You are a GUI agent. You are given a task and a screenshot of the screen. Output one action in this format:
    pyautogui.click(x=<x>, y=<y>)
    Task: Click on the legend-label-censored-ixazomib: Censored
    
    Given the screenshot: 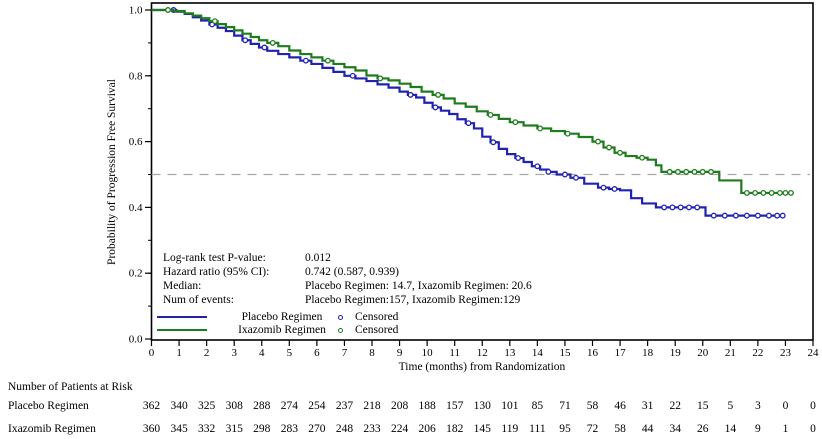 What is the action you would take?
    pyautogui.click(x=377, y=330)
    